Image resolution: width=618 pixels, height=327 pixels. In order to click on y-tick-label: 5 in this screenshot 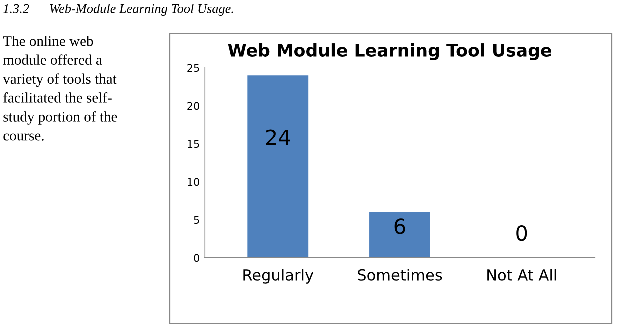, I will do `click(197, 220)`.